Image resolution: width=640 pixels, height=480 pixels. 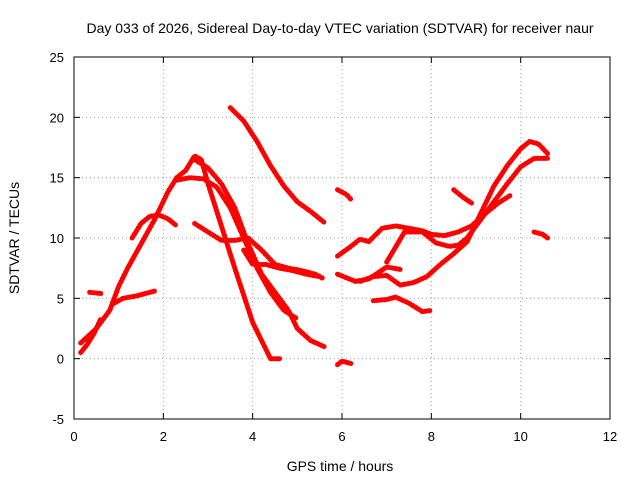 I want to click on x-tick-label: 2, so click(x=163, y=436).